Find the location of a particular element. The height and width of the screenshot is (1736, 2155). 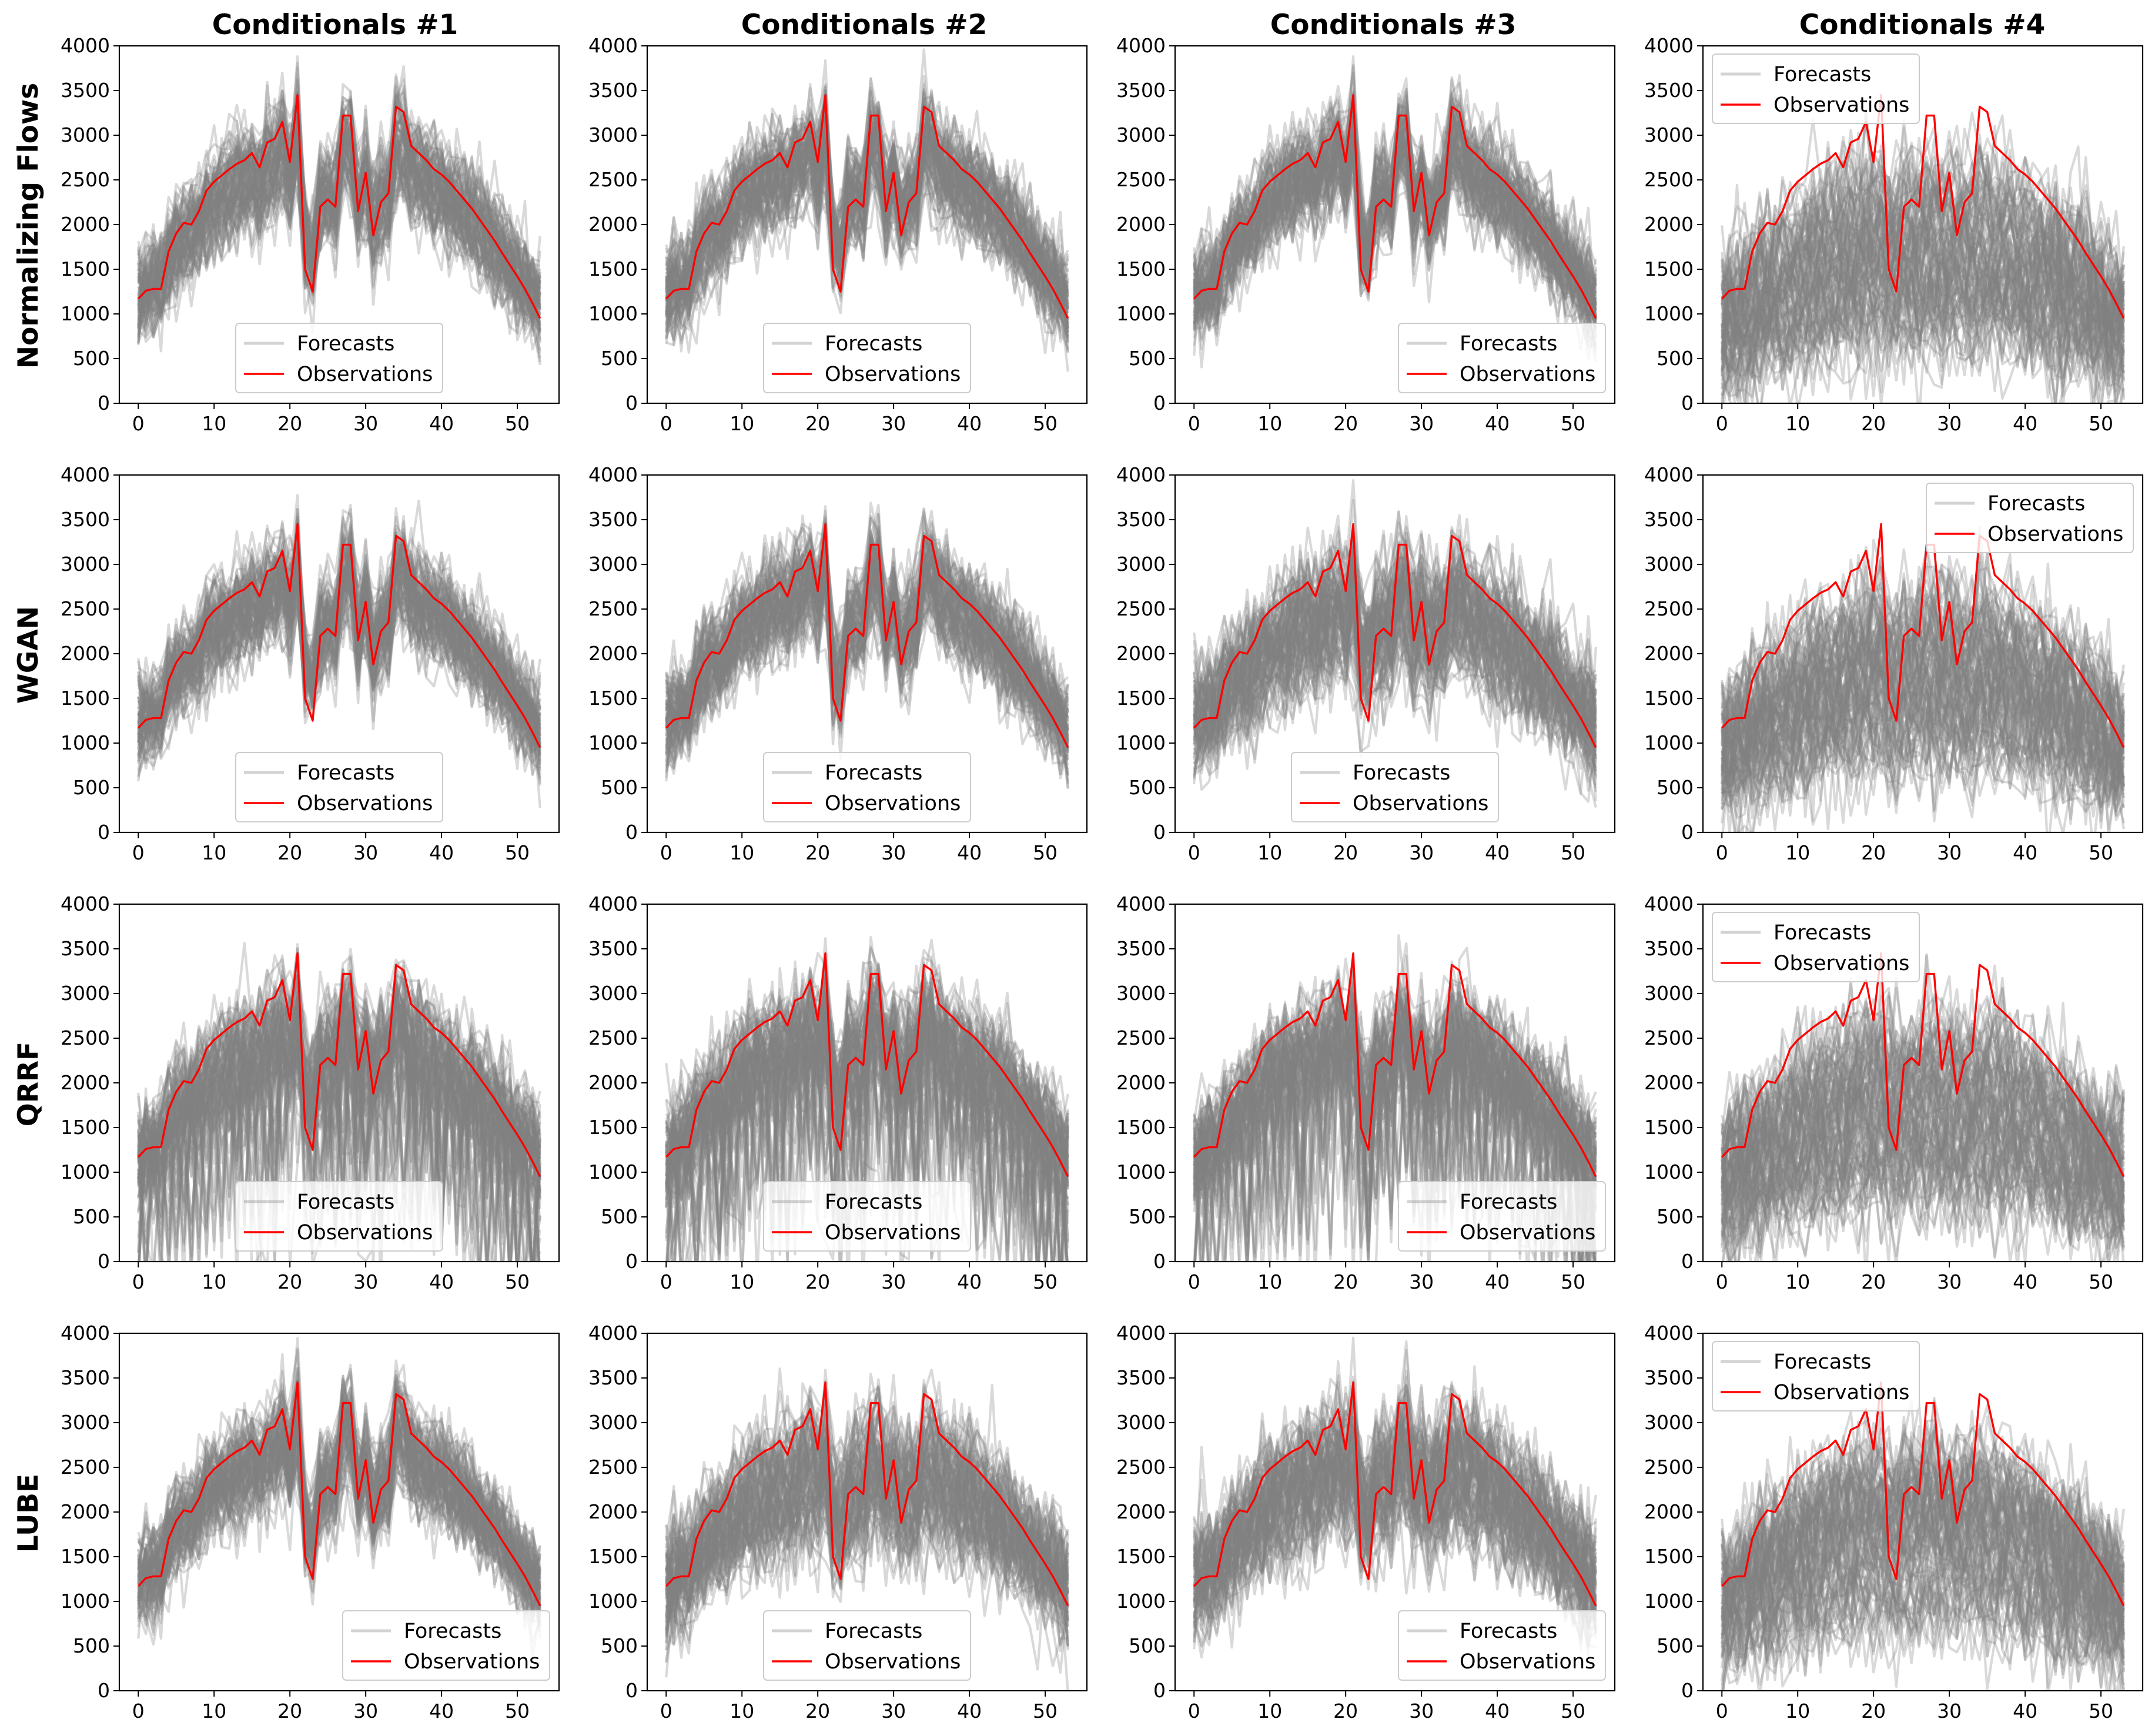

y-tick-label: 0 is located at coordinates (1688, 1690).